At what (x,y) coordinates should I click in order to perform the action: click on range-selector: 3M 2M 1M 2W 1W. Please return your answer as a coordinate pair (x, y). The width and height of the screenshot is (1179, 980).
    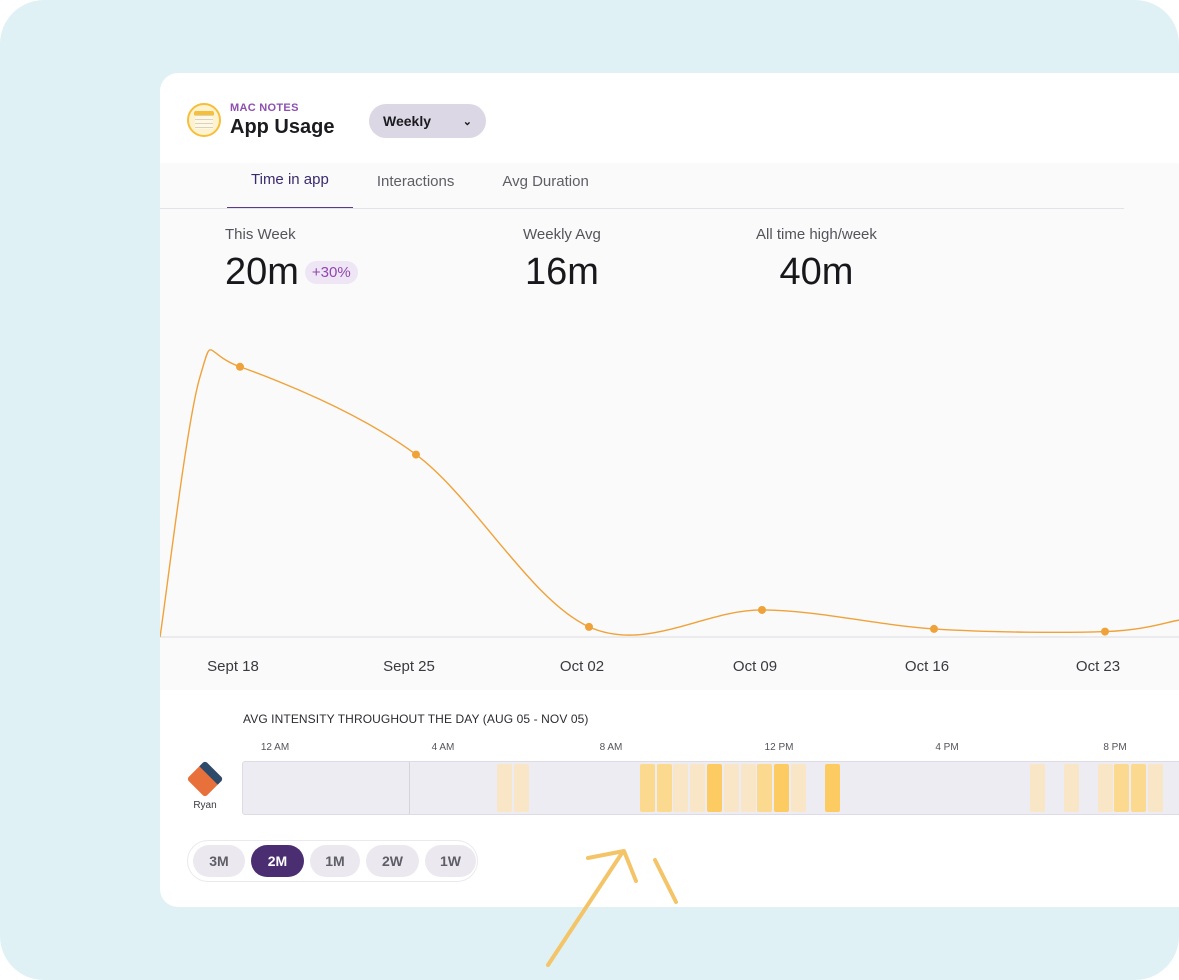
    Looking at the image, I should click on (332, 861).